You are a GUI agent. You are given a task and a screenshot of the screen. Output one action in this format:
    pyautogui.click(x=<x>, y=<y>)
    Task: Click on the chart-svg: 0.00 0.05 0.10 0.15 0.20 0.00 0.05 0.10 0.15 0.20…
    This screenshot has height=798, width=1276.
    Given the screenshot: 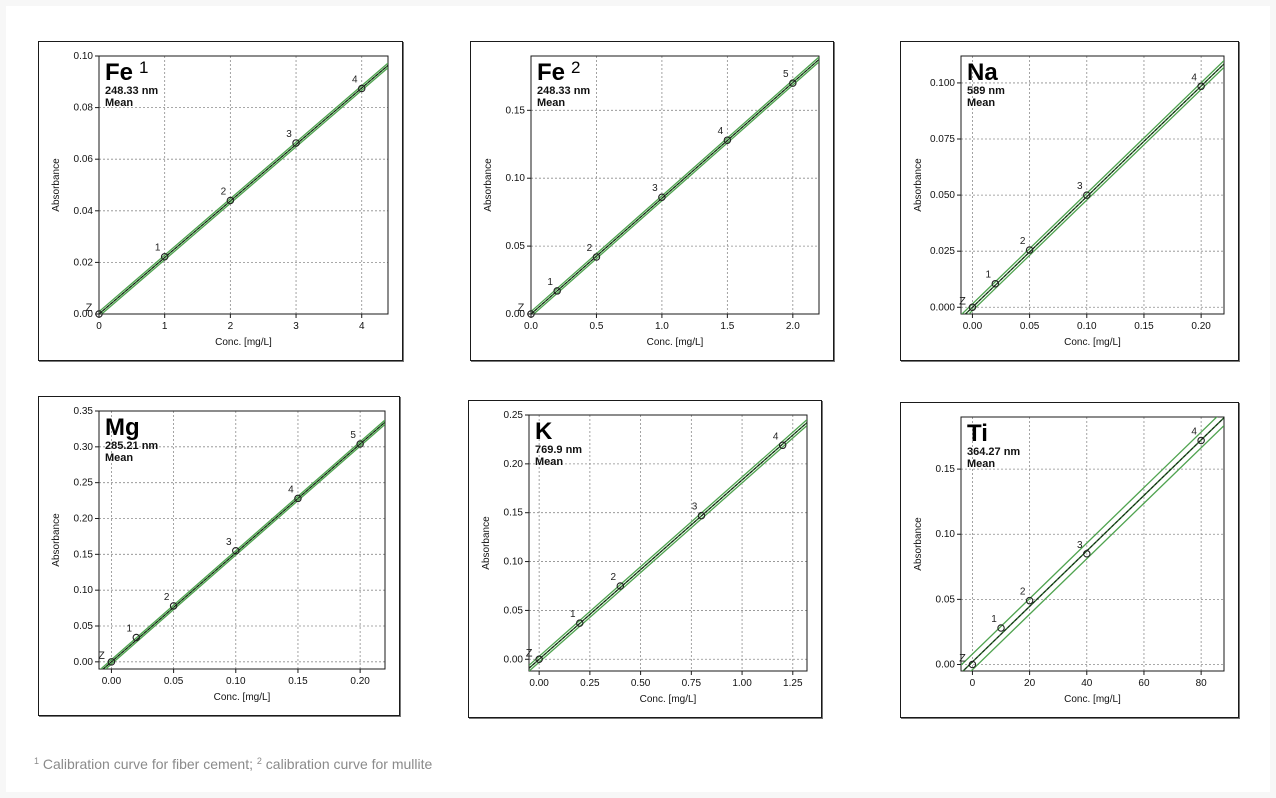 What is the action you would take?
    pyautogui.click(x=218, y=554)
    